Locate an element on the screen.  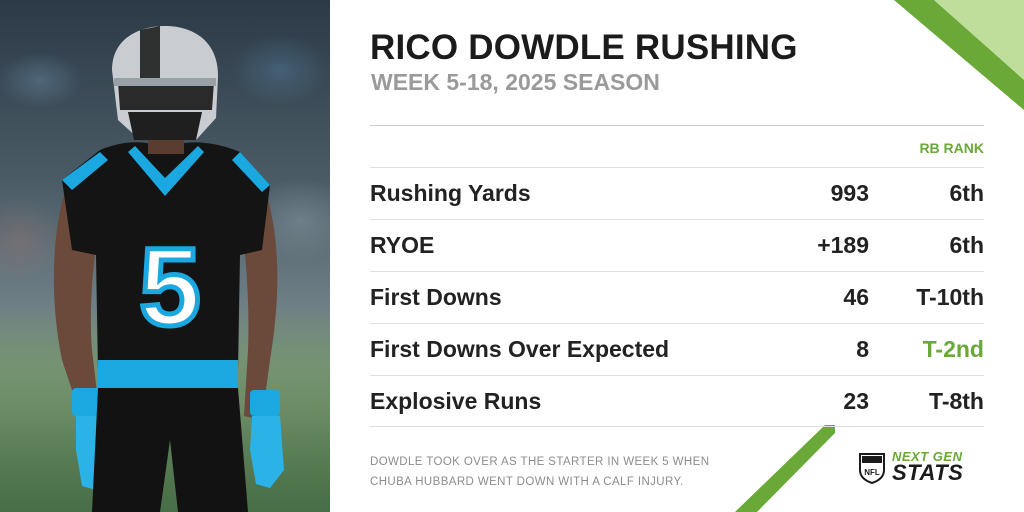
rank-column-header: RB RANK is located at coordinates (951, 148).